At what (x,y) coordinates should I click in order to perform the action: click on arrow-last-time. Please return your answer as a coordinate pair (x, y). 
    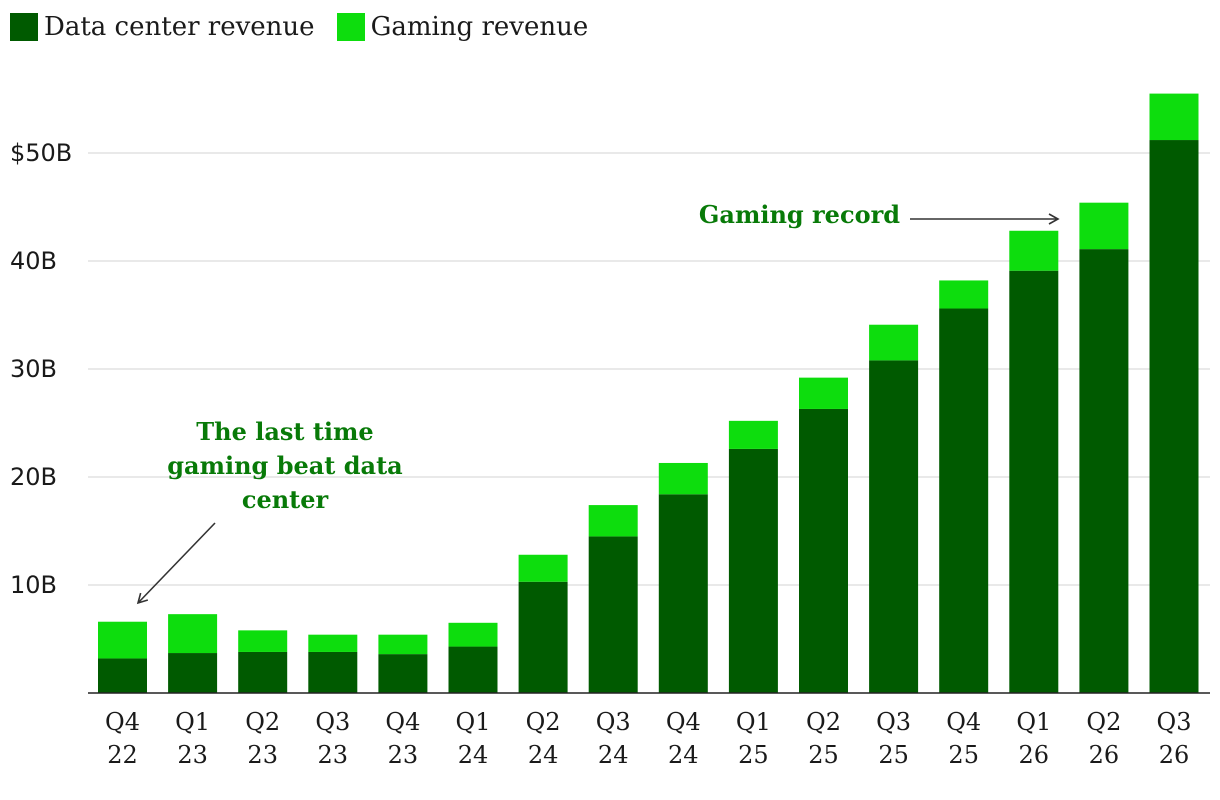
    Looking at the image, I should click on (176, 563).